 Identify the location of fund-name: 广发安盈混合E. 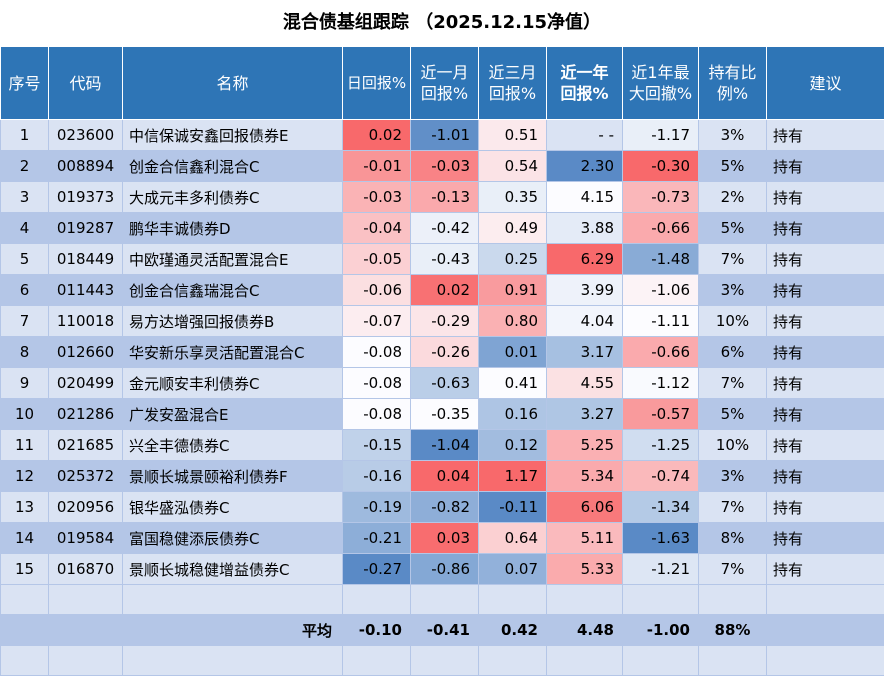
(232, 414).